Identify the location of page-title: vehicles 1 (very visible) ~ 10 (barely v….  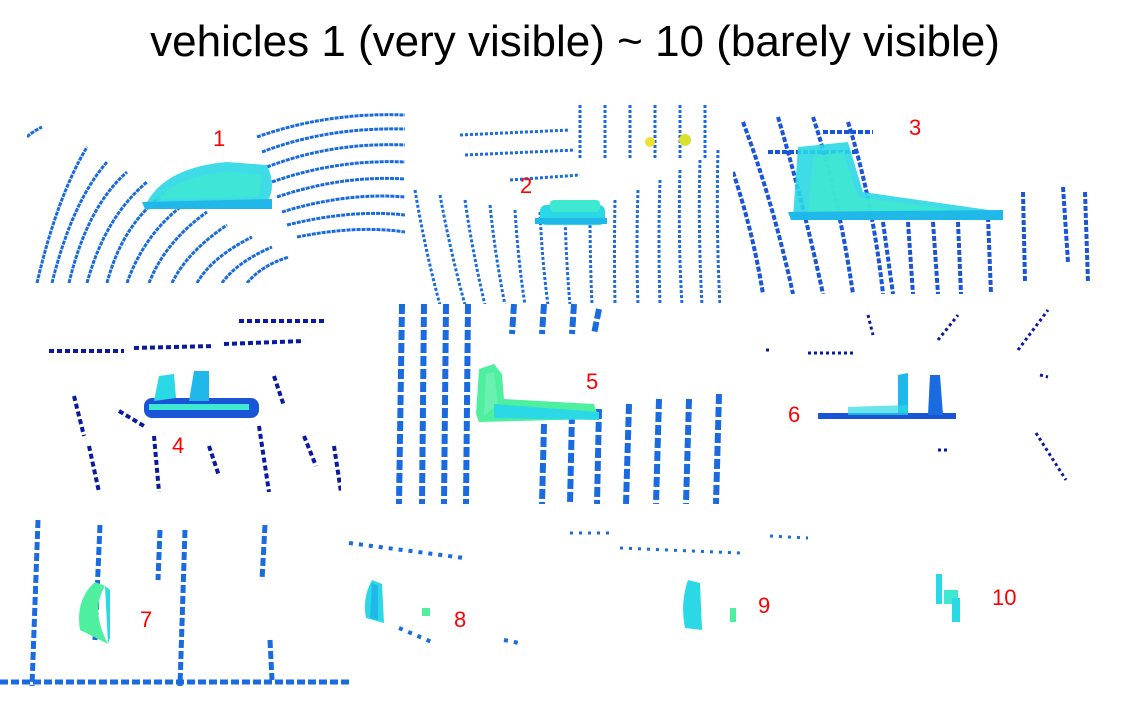
(575, 41).